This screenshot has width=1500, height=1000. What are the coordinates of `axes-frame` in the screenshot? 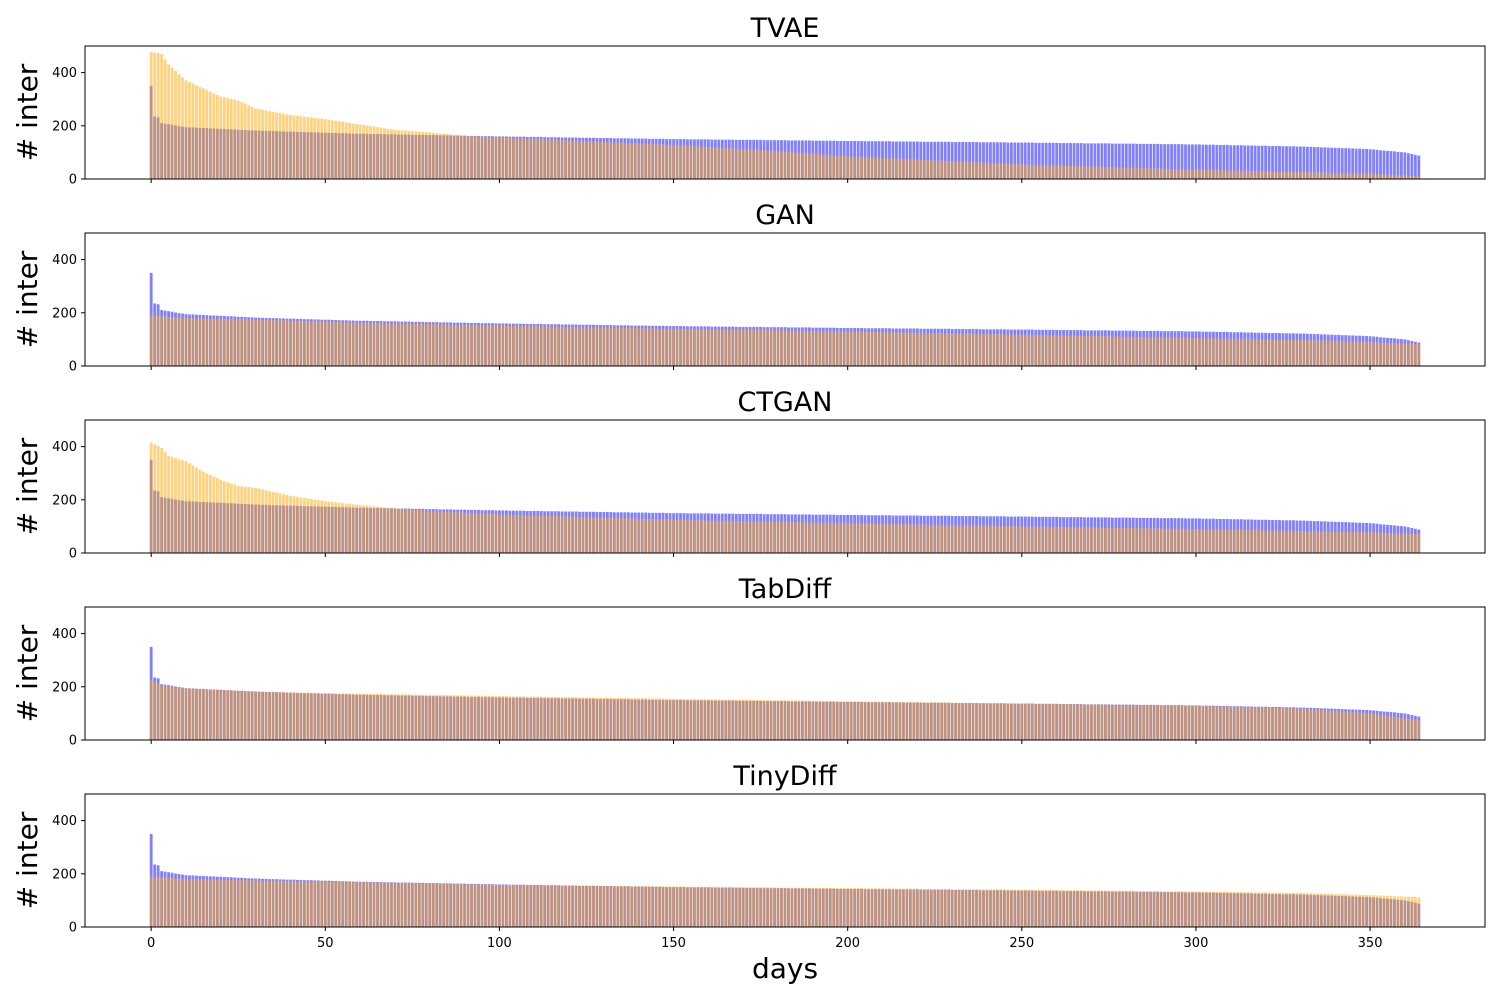 It's located at (785, 112).